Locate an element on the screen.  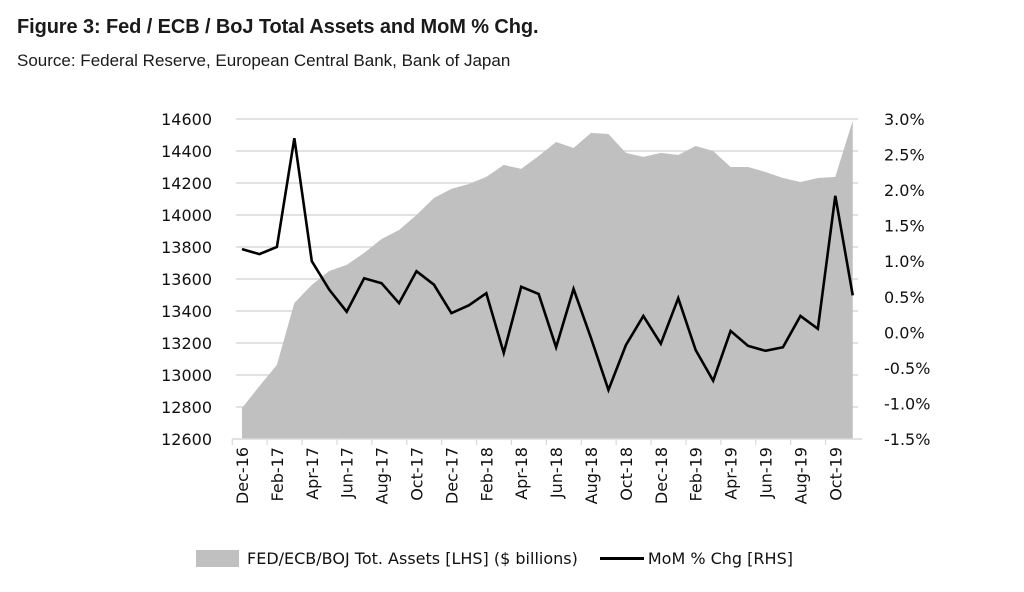
legend-area-swatch is located at coordinates (217, 558).